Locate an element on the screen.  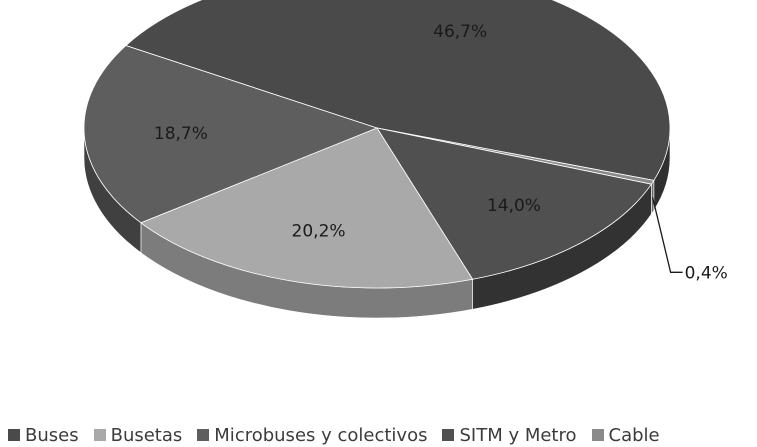
legend-item-busetas: Busetas is located at coordinates (138, 435).